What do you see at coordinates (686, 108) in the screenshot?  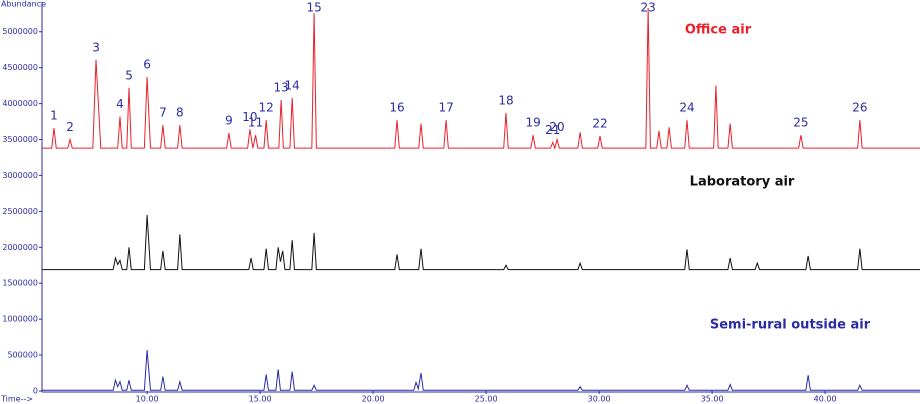 I see `peak-label: 24` at bounding box center [686, 108].